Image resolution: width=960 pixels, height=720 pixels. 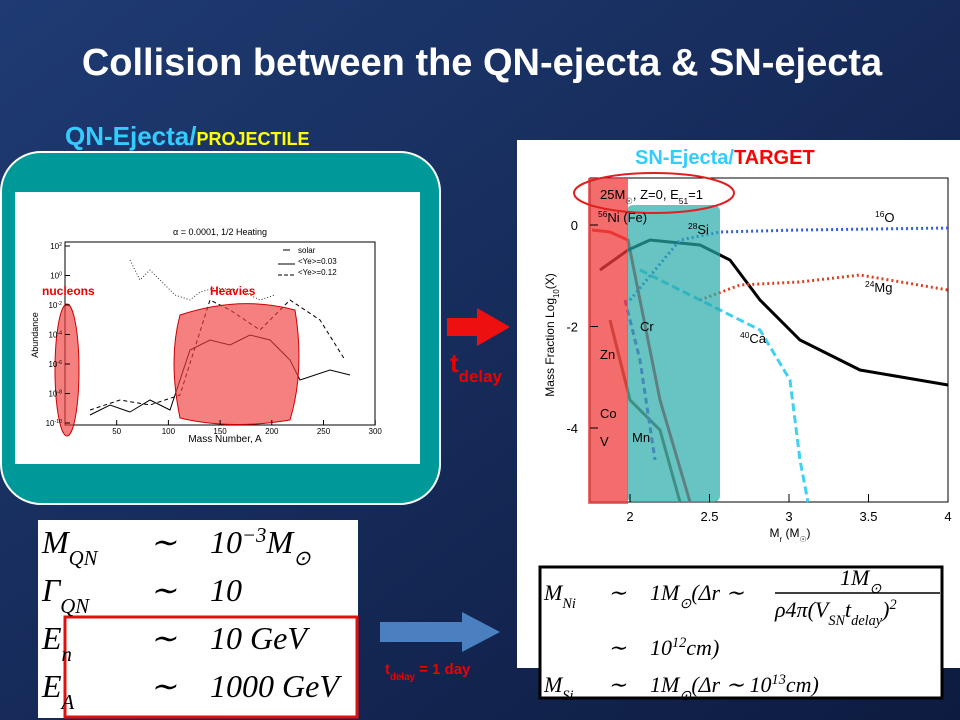 I want to click on y-tick-label: 10⁰, so click(x=56, y=276).